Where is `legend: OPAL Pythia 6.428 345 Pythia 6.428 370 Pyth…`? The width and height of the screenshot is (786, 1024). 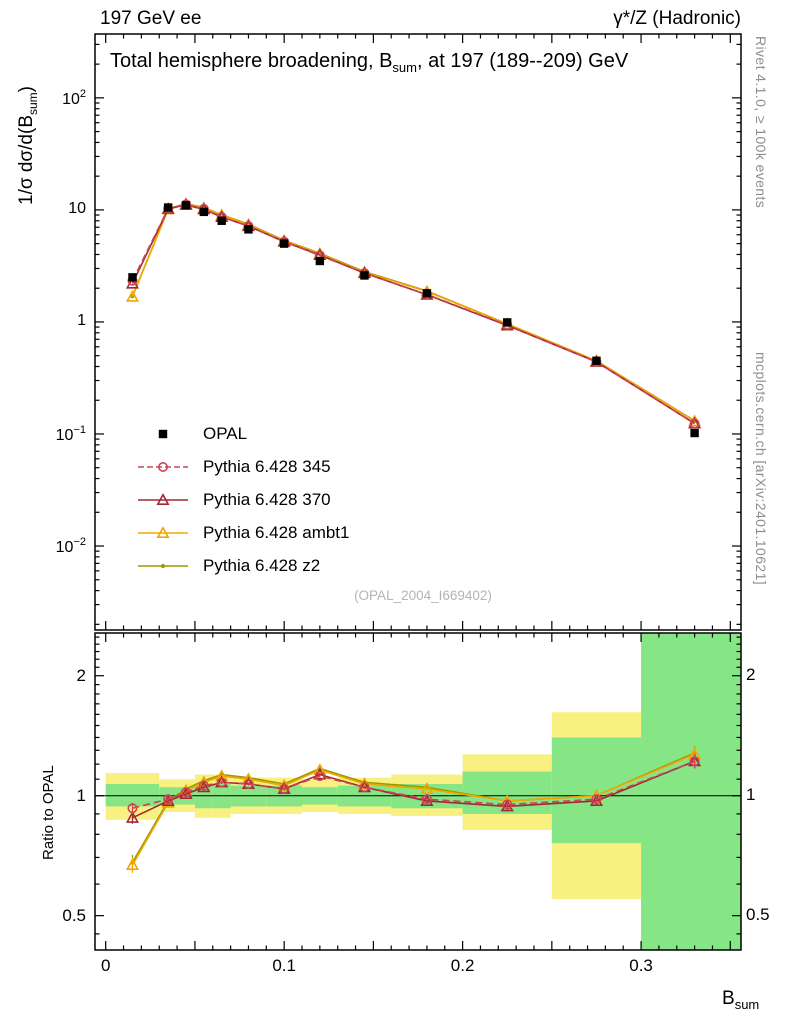 legend: OPAL Pythia 6.428 345 Pythia 6.428 370 Pyth… is located at coordinates (242, 499).